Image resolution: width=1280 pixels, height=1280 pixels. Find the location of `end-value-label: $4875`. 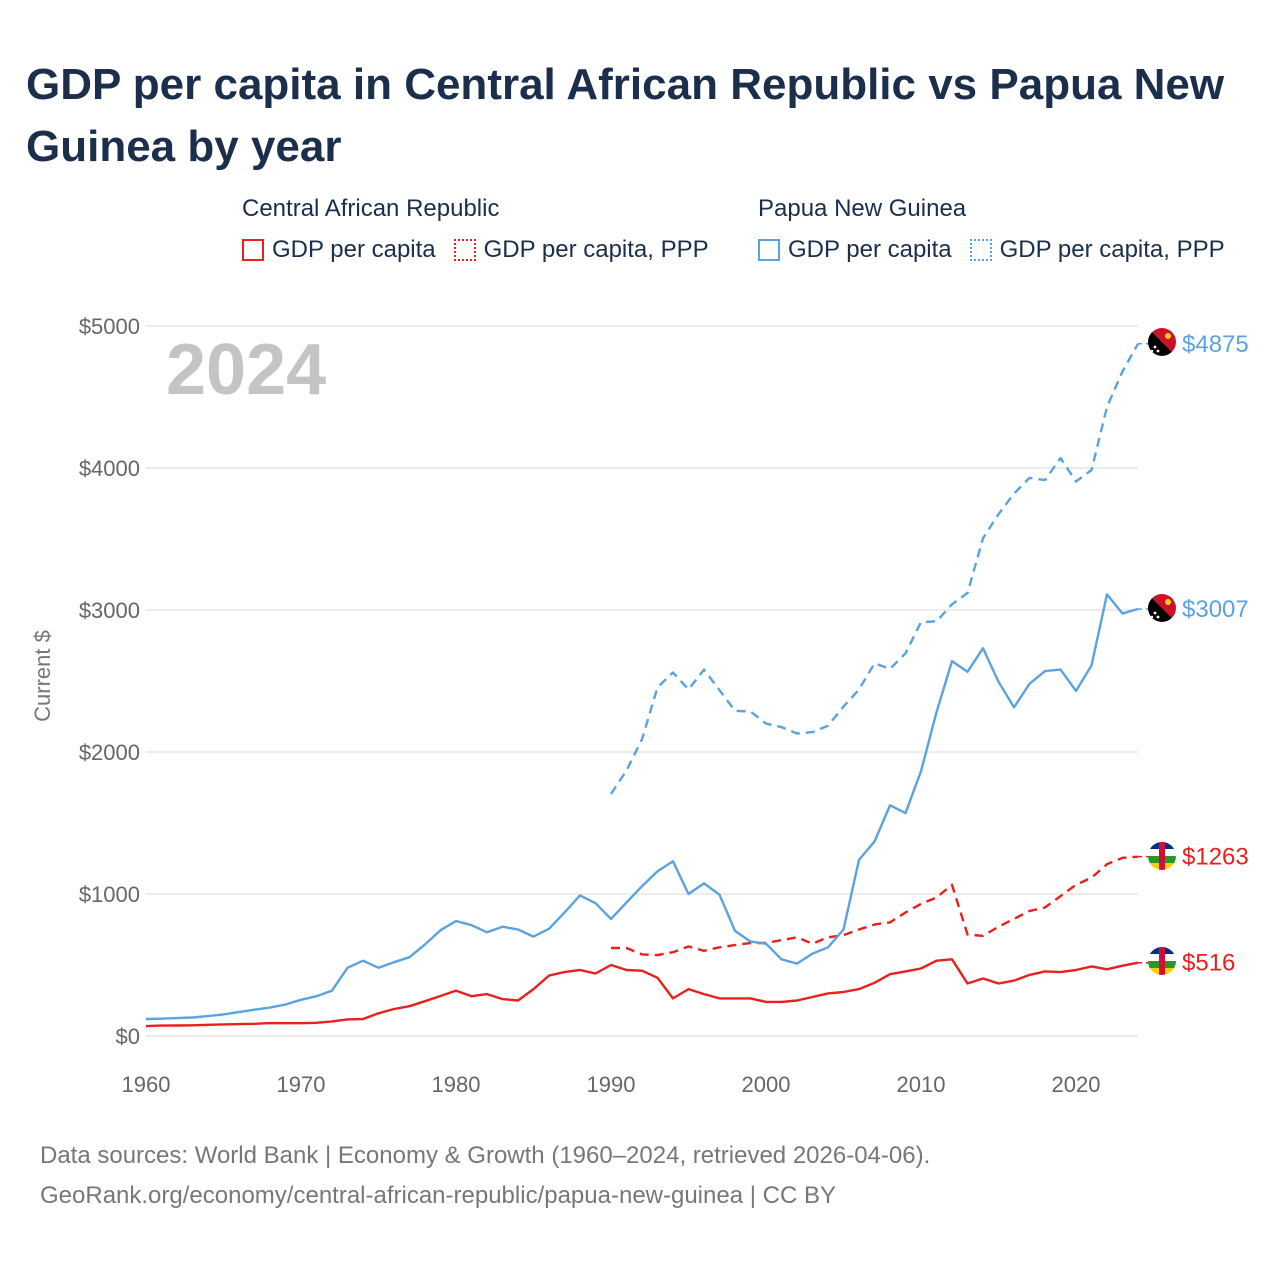

end-value-label: $4875 is located at coordinates (1215, 344).